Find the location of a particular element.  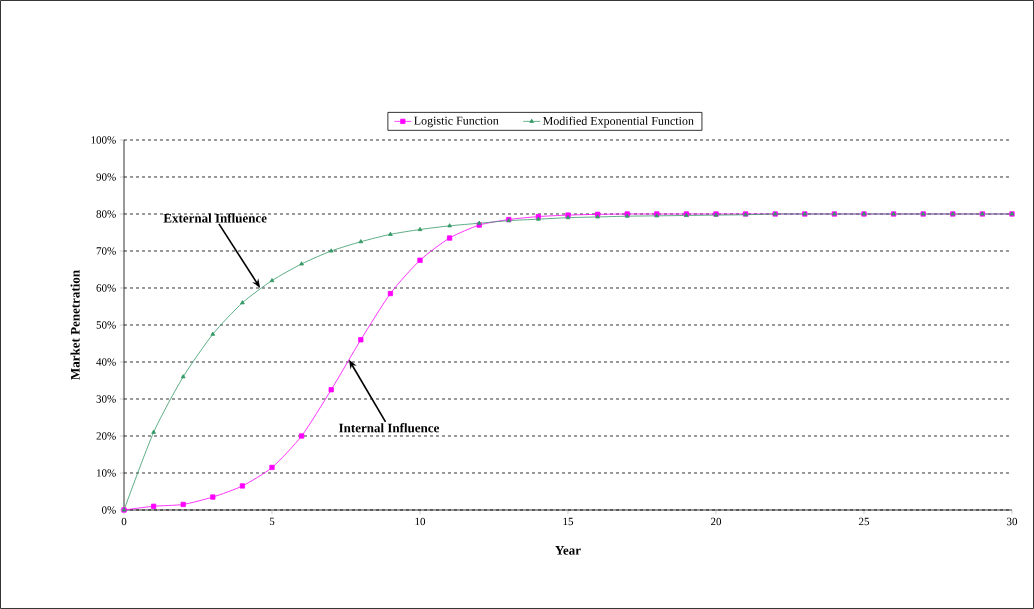

legend-label: Modified Exponential Function is located at coordinates (618, 122).